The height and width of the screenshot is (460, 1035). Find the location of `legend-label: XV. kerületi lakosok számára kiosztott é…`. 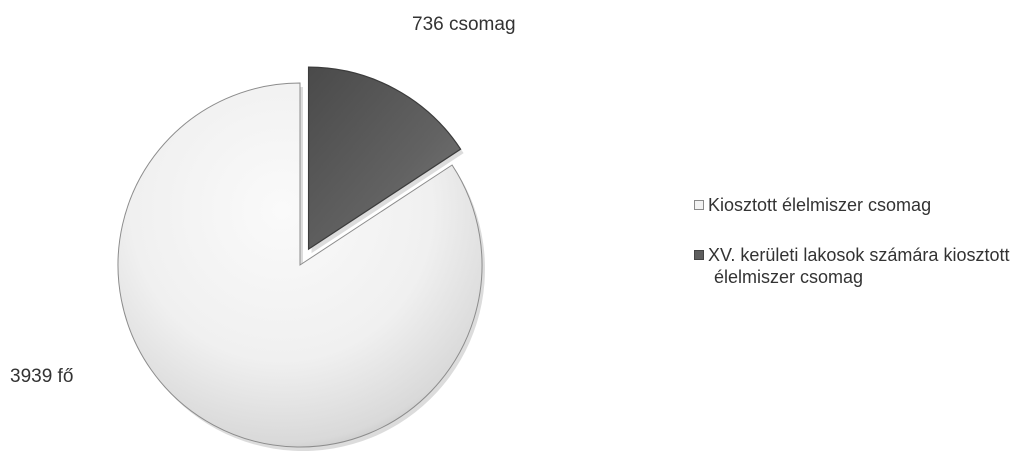

legend-label: XV. kerületi lakosok számára kiosztott é… is located at coordinates (859, 266).